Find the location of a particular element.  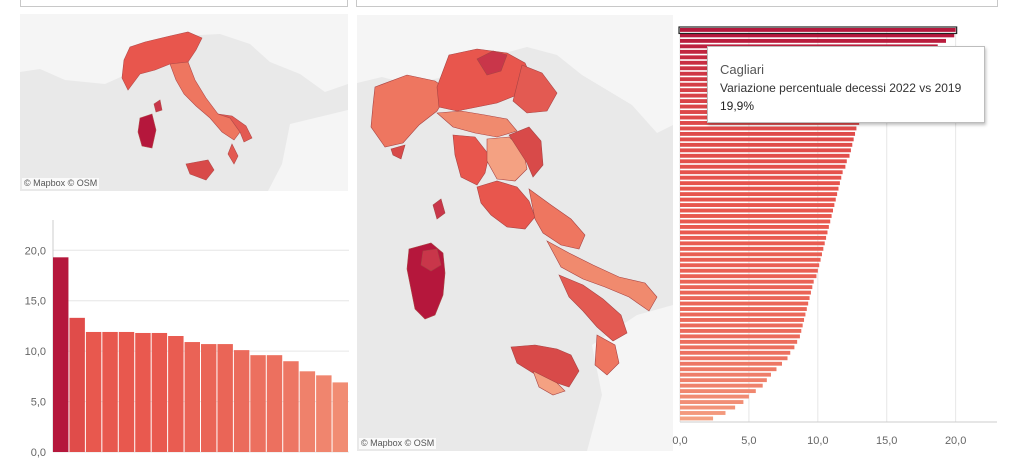

tooltip-title: Cagliari is located at coordinates (742, 69).